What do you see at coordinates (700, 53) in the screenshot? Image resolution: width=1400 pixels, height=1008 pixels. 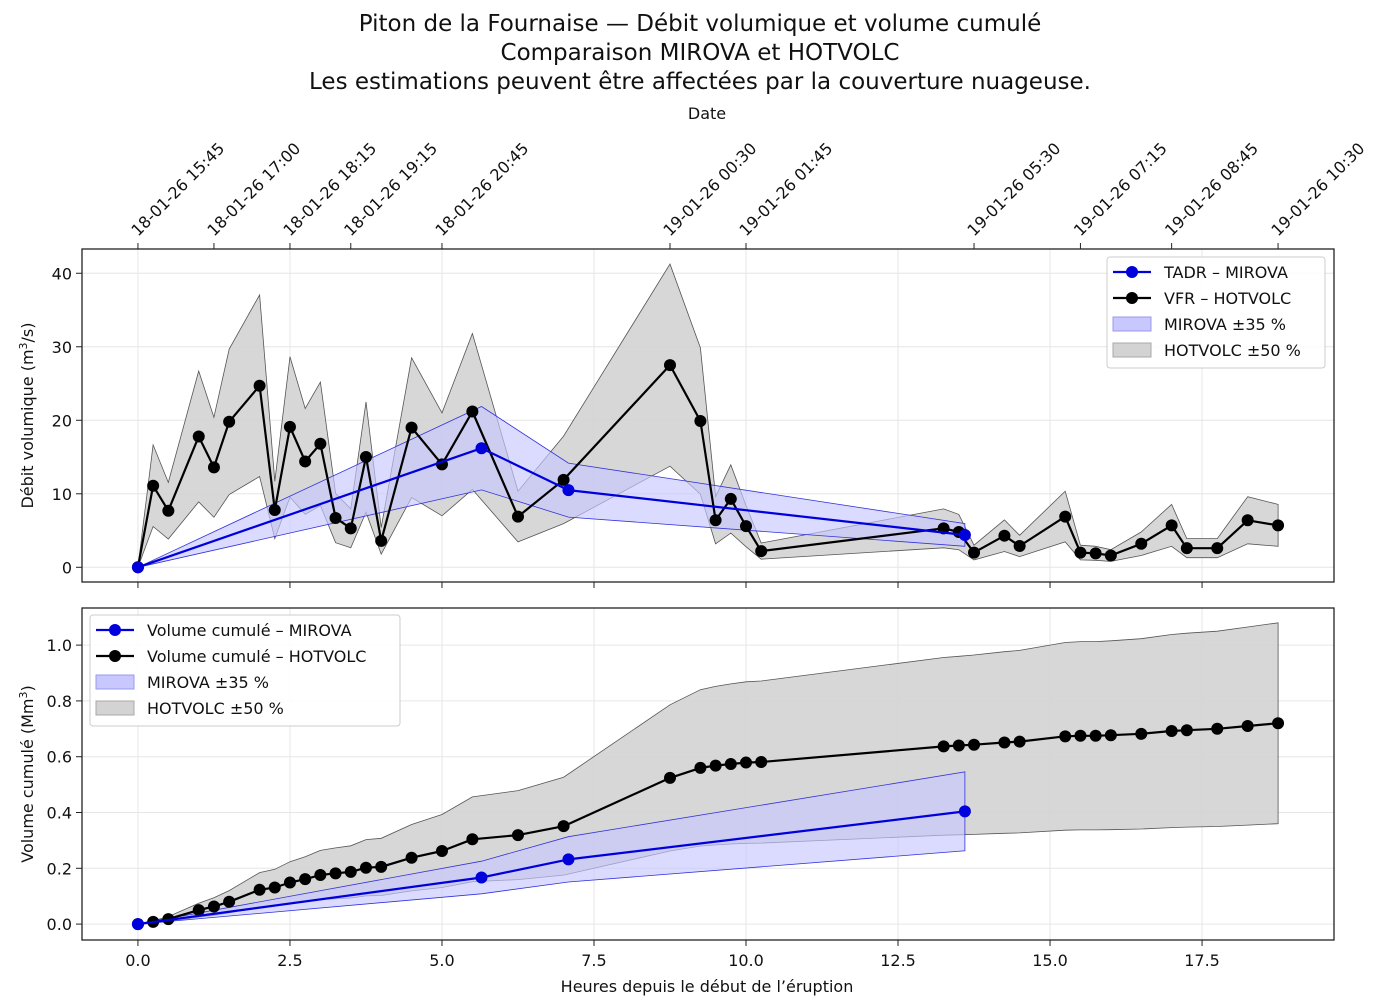 I see `chart-title-line-2: Comparaison MIROVA et HOTVOLC` at bounding box center [700, 53].